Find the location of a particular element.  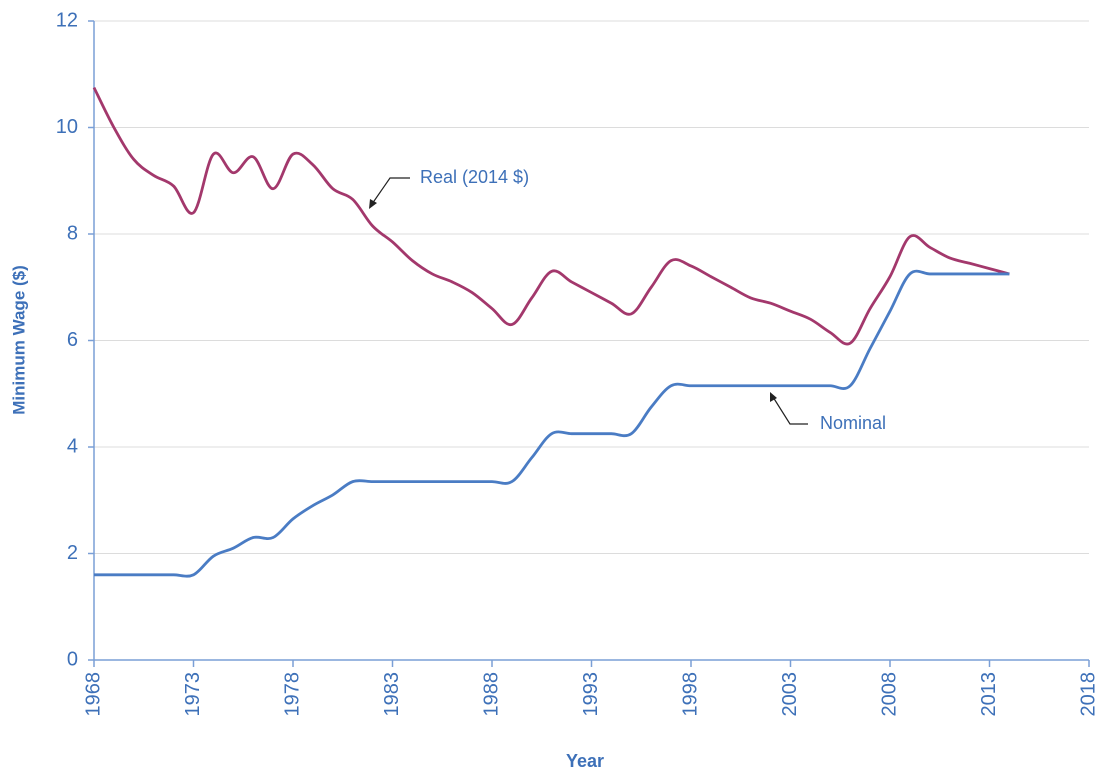

x-tick-label: 1978 is located at coordinates (292, 694).